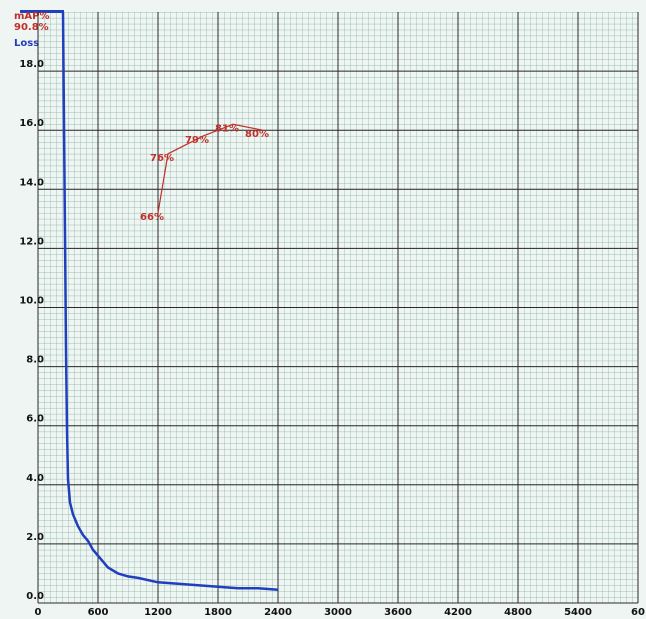 The width and height of the screenshot is (646, 619). Describe the element at coordinates (162, 158) in the screenshot. I see `data-label: 76%` at that location.